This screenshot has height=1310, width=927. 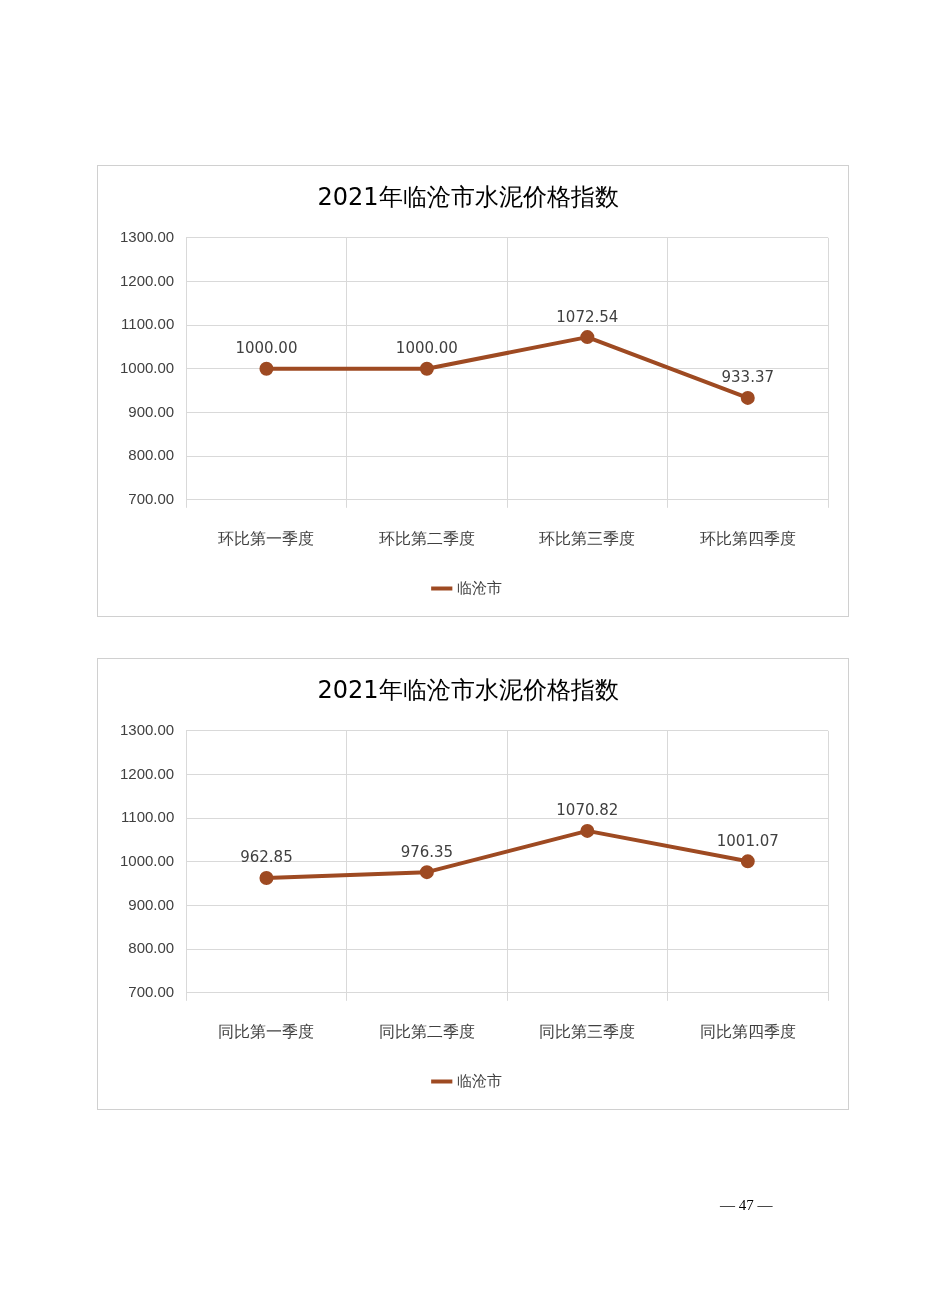 I want to click on x-tick-label: 环比第三季度, so click(x=587, y=538).